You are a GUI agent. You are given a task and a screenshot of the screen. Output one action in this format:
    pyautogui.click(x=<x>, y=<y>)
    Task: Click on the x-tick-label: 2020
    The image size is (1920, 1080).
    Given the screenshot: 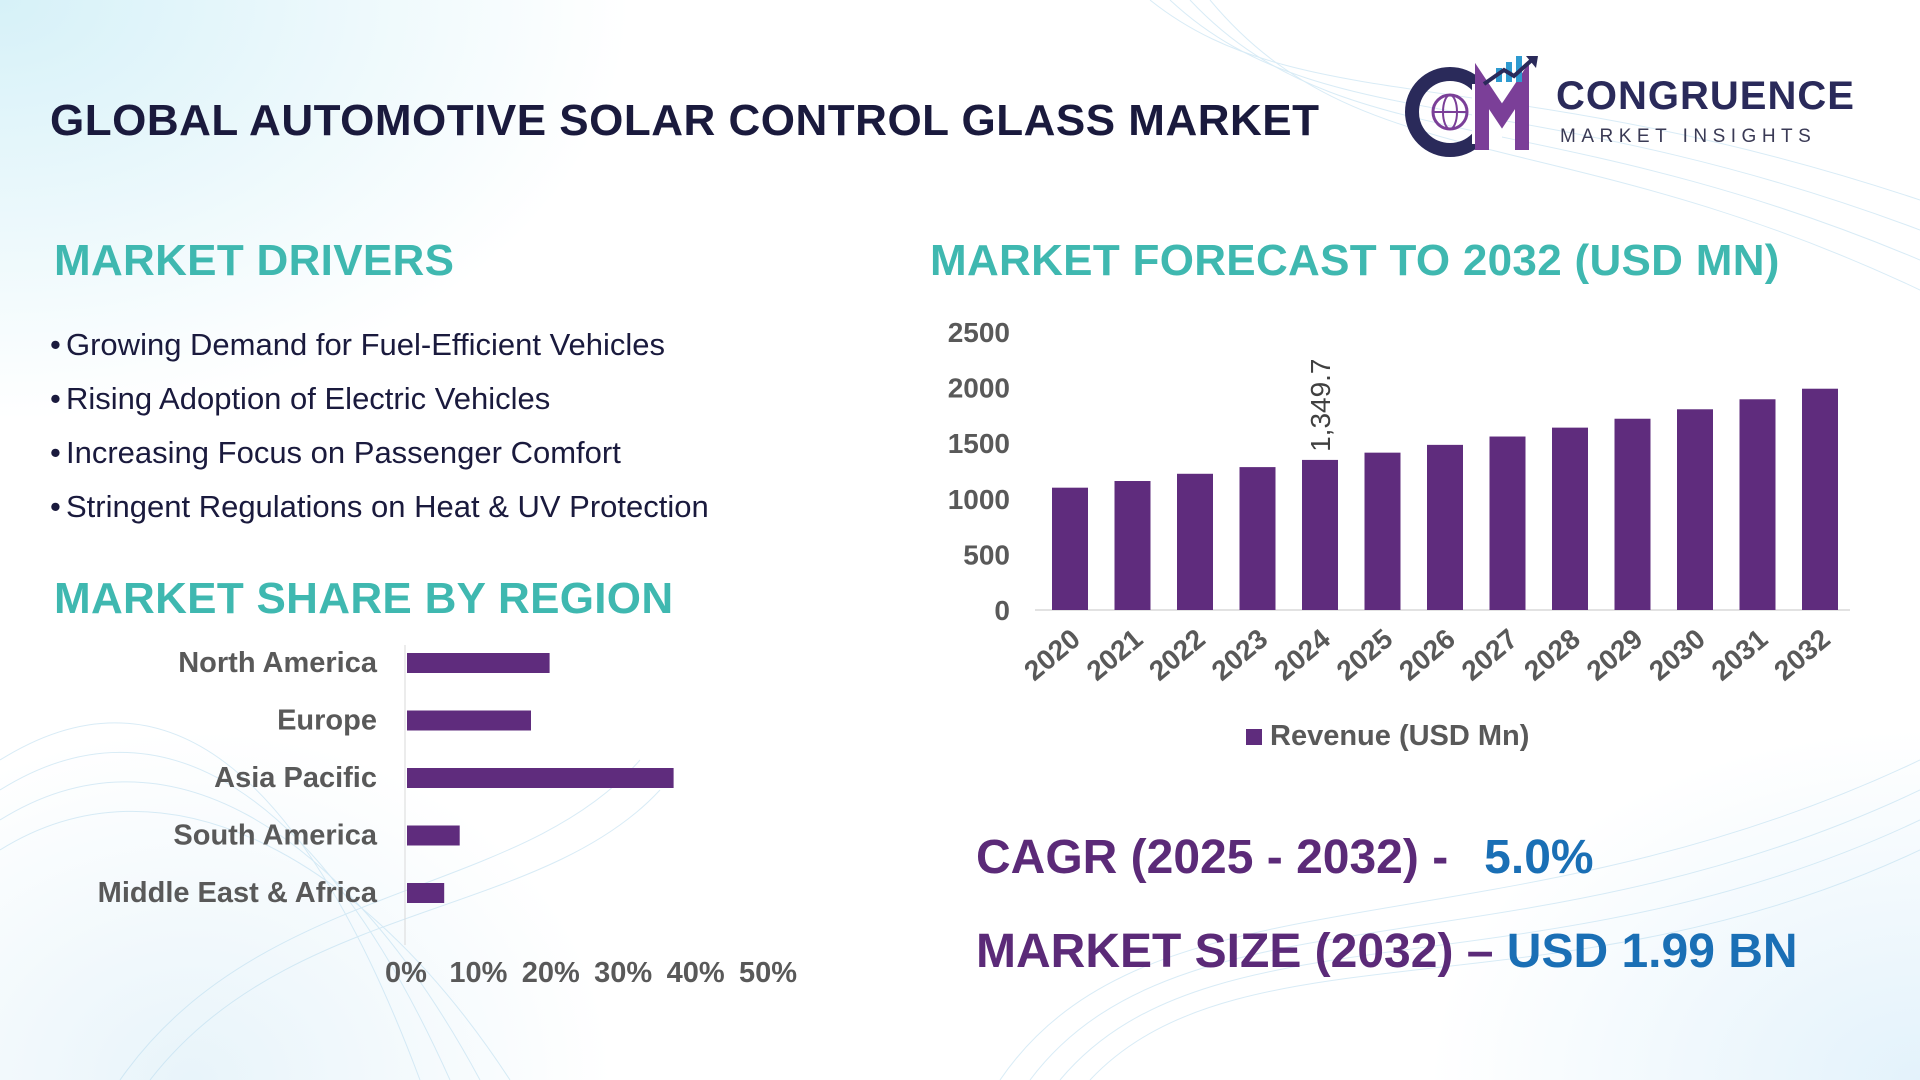 What is the action you would take?
    pyautogui.click(x=1052, y=655)
    